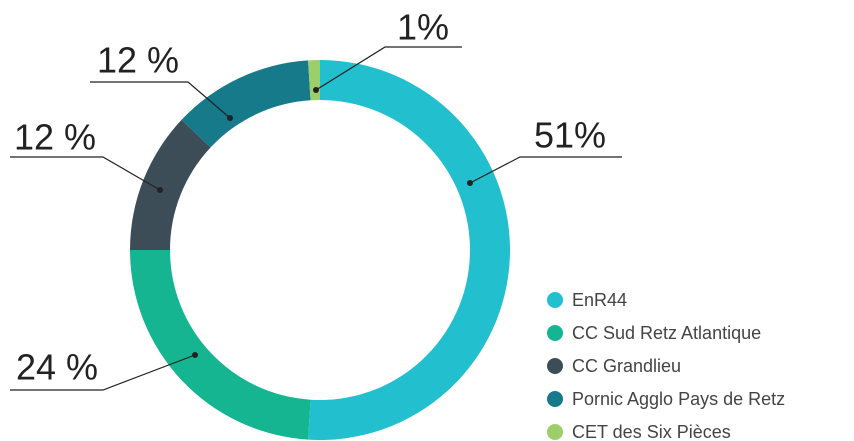 Image resolution: width=854 pixels, height=441 pixels. I want to click on legend-label: CC Grandlieu, so click(626, 366).